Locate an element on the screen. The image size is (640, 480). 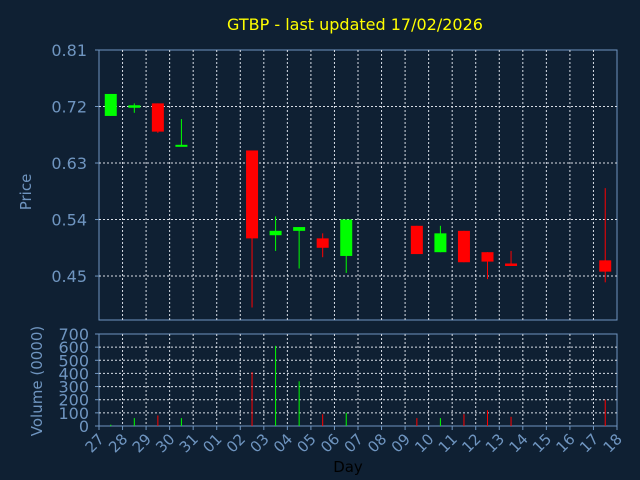
price-tick-label: 0.81 is located at coordinates (69, 50).